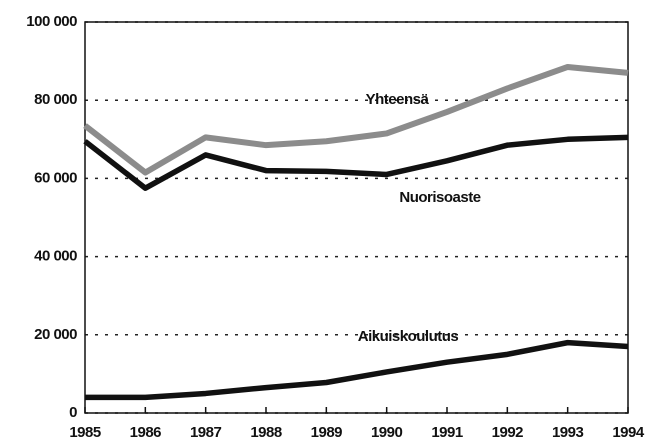  What do you see at coordinates (85, 432) in the screenshot?
I see `x-tick-label: 1985` at bounding box center [85, 432].